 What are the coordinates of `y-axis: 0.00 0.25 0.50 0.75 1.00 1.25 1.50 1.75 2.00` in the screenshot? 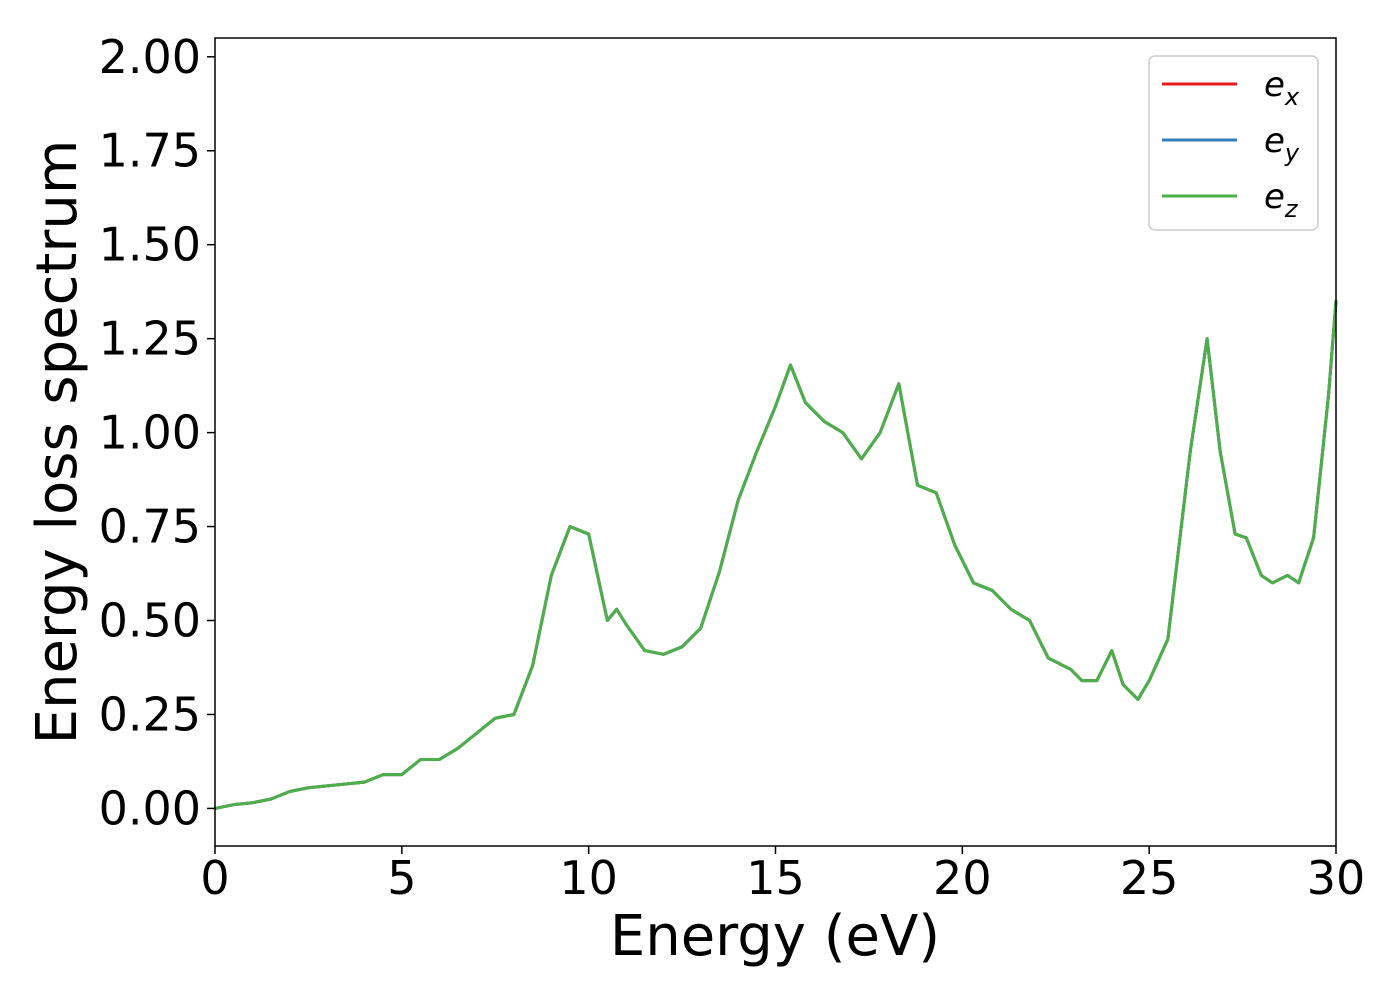 It's located at (157, 432).